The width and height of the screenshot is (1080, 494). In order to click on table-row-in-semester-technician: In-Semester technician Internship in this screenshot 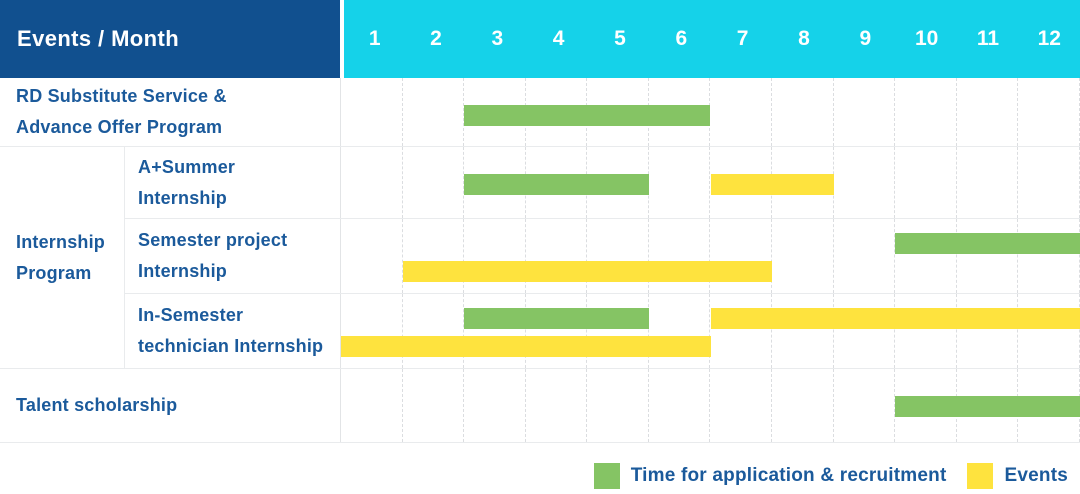, I will do `click(602, 331)`.